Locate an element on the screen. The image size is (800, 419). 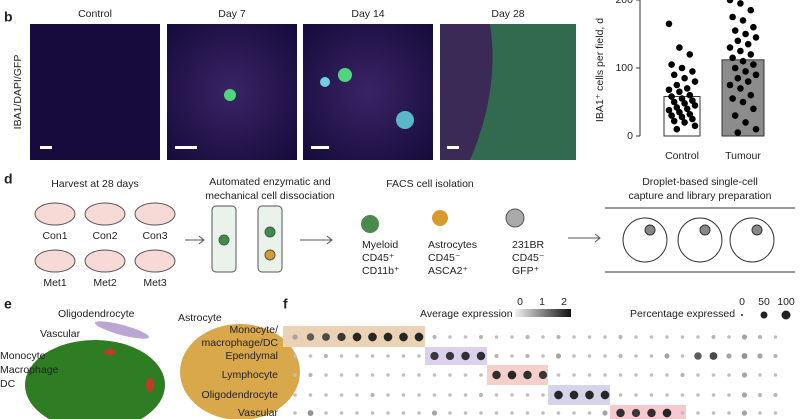
row-label: Vascular is located at coordinates (258, 413).